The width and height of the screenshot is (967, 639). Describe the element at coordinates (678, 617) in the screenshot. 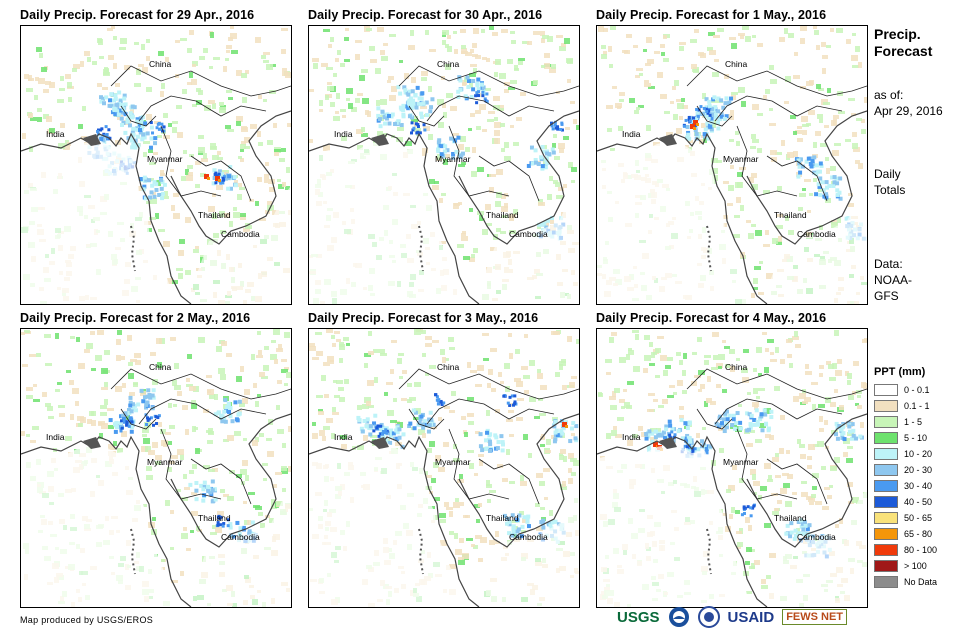

I see `noaa-logo-icon` at that location.